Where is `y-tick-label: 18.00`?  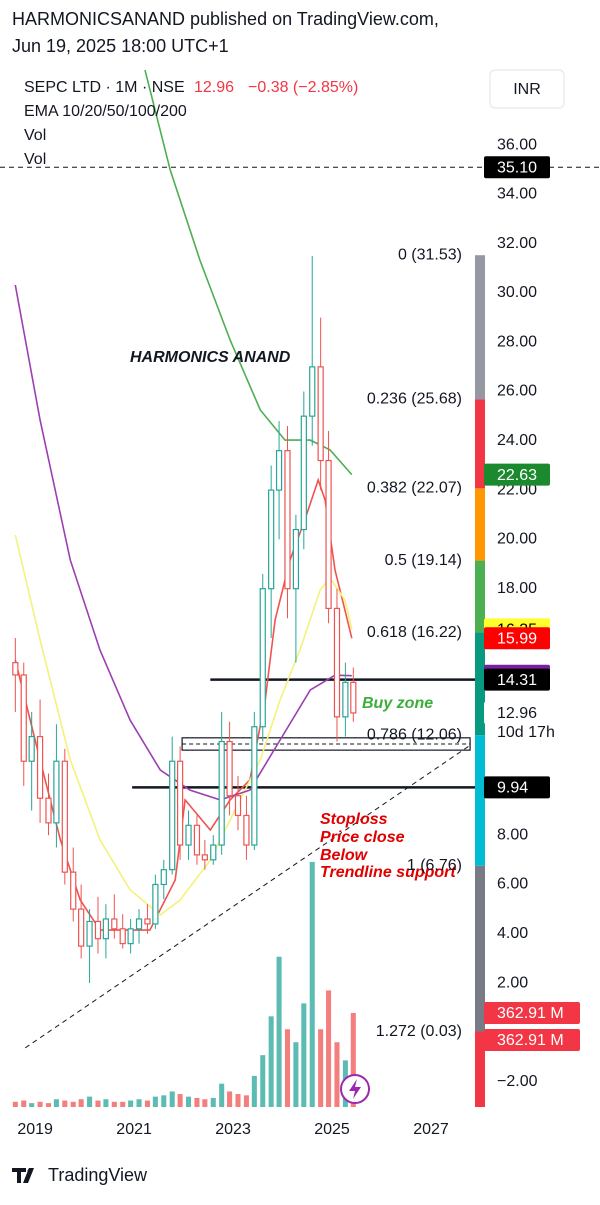 y-tick-label: 18.00 is located at coordinates (517, 588).